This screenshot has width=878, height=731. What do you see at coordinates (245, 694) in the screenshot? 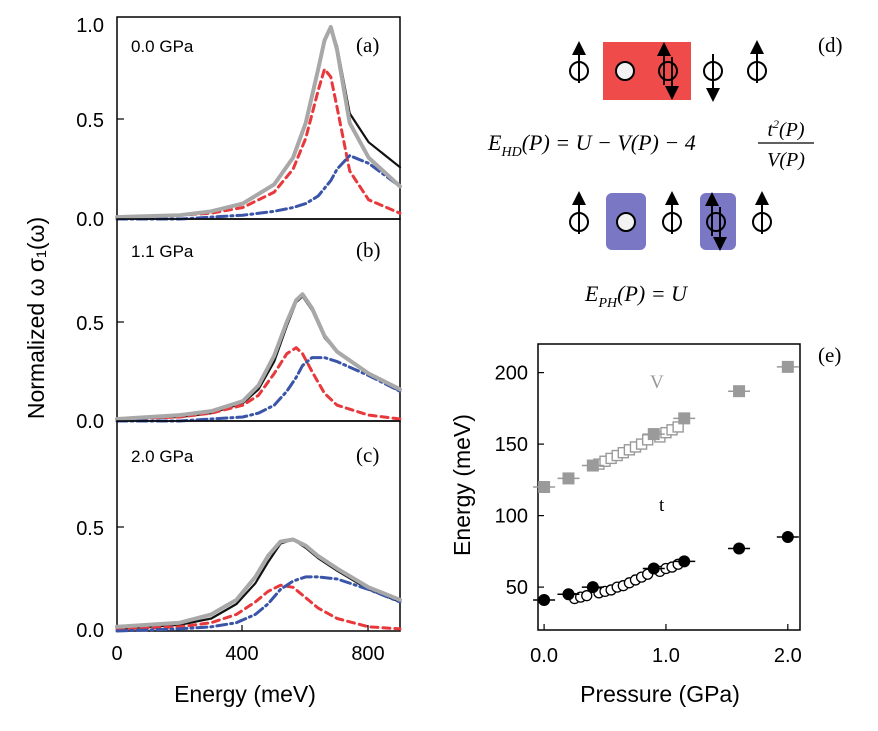
I see `left-x-axis-label: Energy (meV)` at bounding box center [245, 694].